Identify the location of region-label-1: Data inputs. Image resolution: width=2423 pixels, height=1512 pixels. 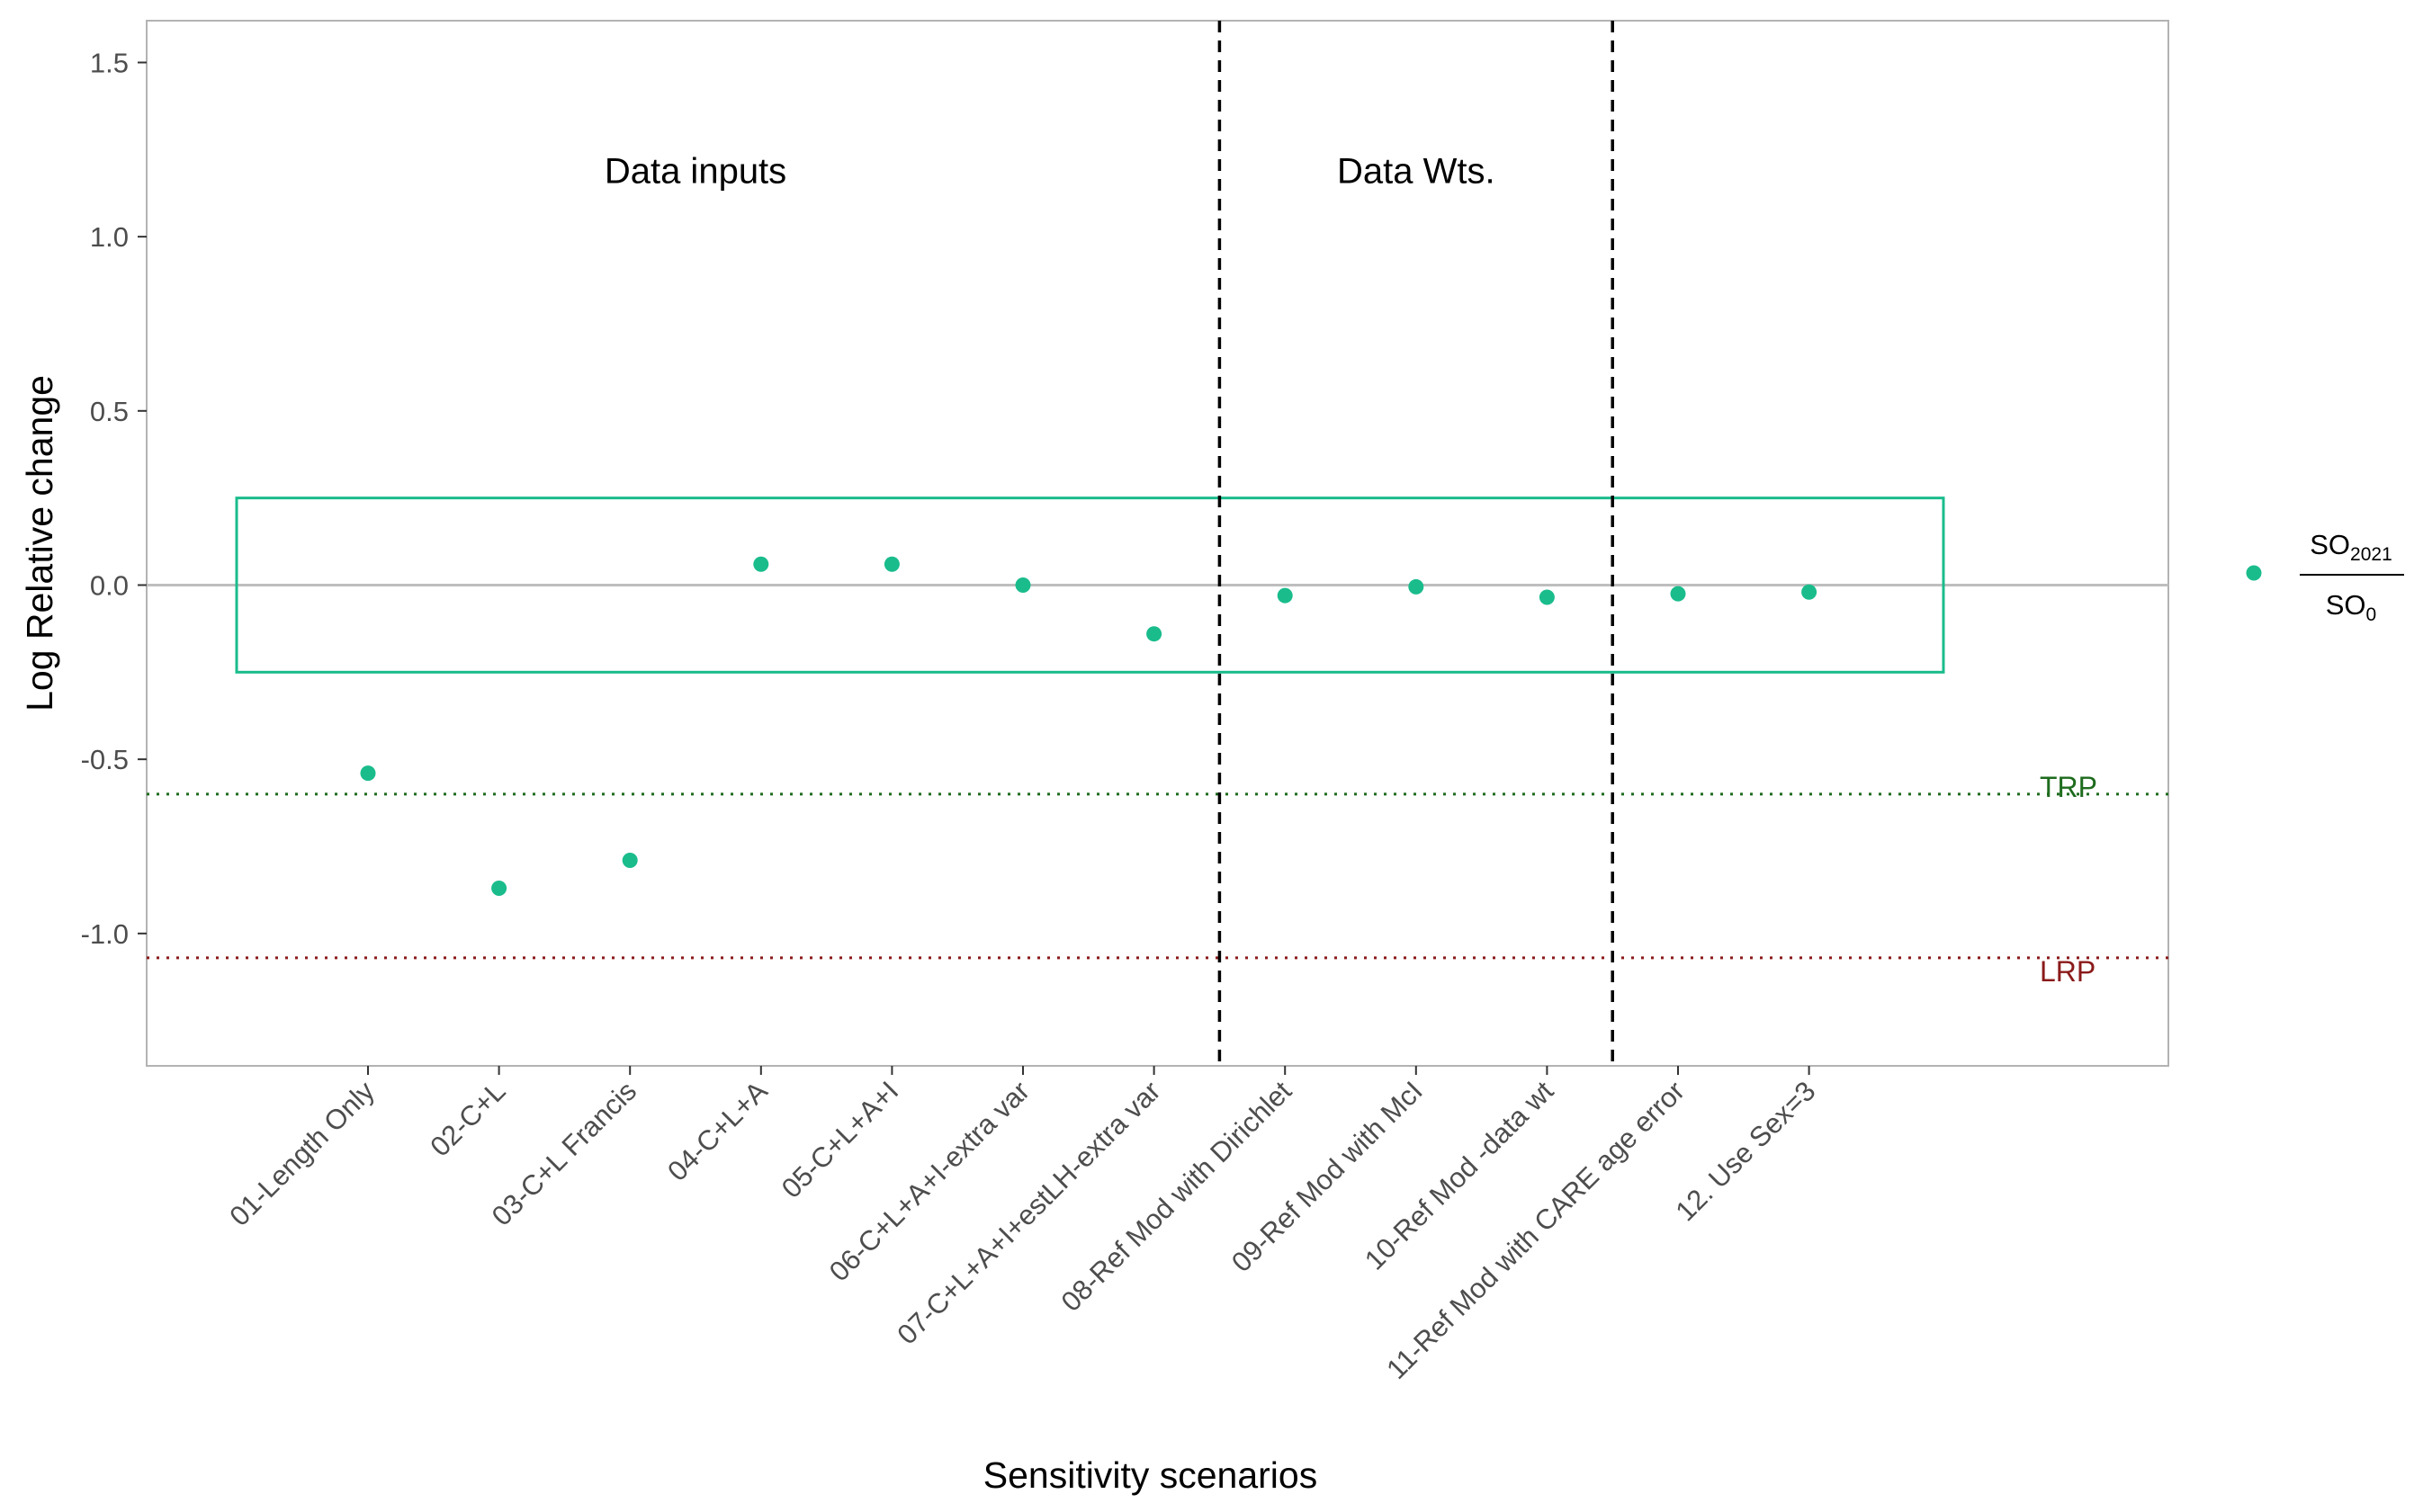
(695, 172).